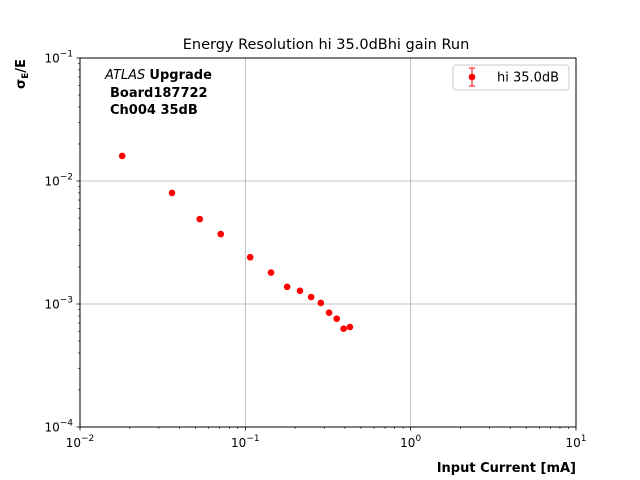 This screenshot has height=480, width=640. I want to click on x-tick-label: 10⁻², so click(80, 442).